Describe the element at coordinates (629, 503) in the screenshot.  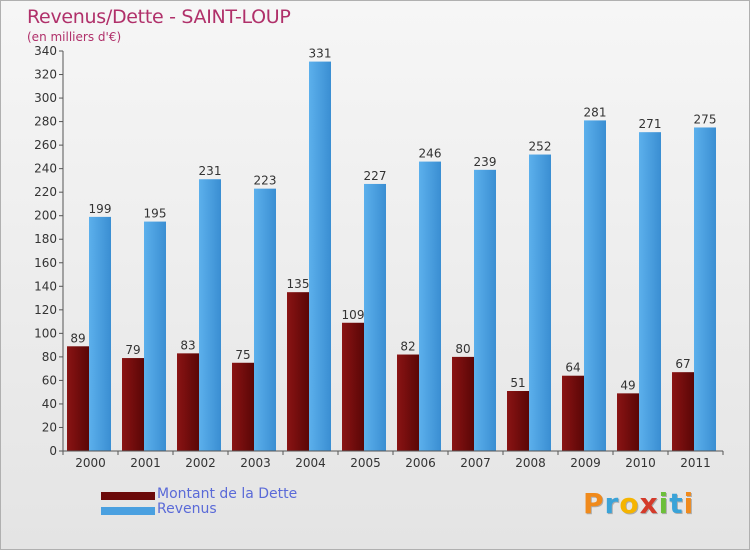
I see `logo-letter: o` at that location.